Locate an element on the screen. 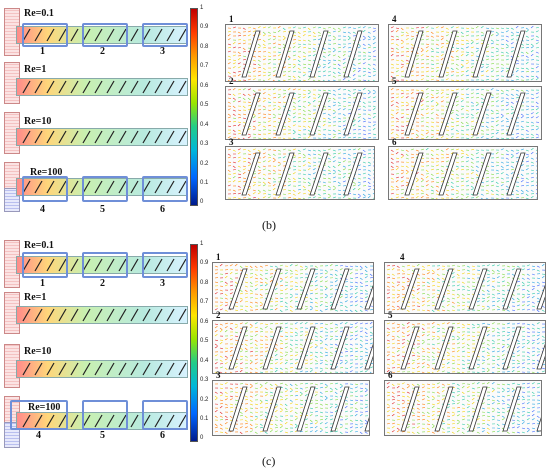 The image size is (550, 472). mixing-channel is located at coordinates (102, 137).